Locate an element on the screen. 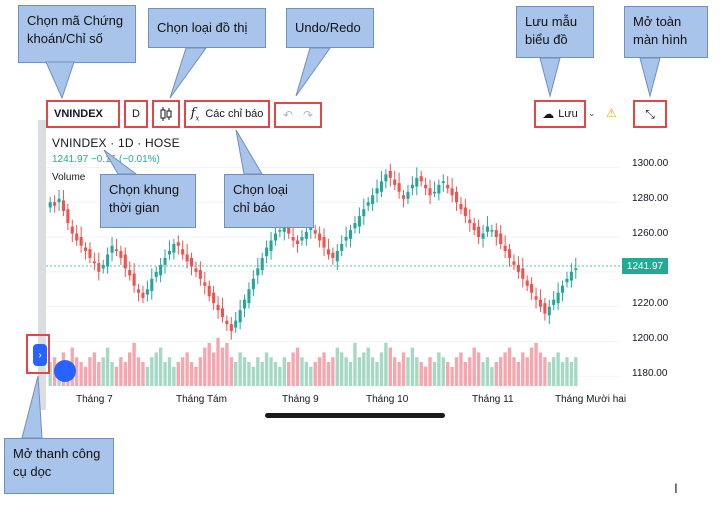 The width and height of the screenshot is (720, 508). symbol-search-button: VNINDEX is located at coordinates (83, 114).